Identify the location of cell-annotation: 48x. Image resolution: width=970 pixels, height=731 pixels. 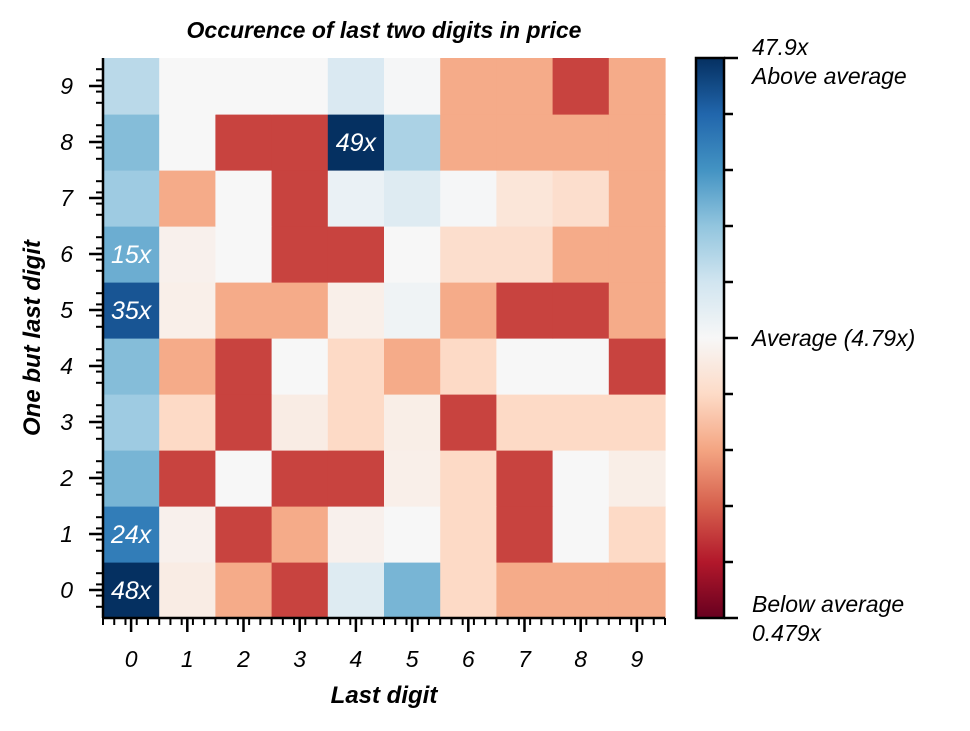
(132, 591).